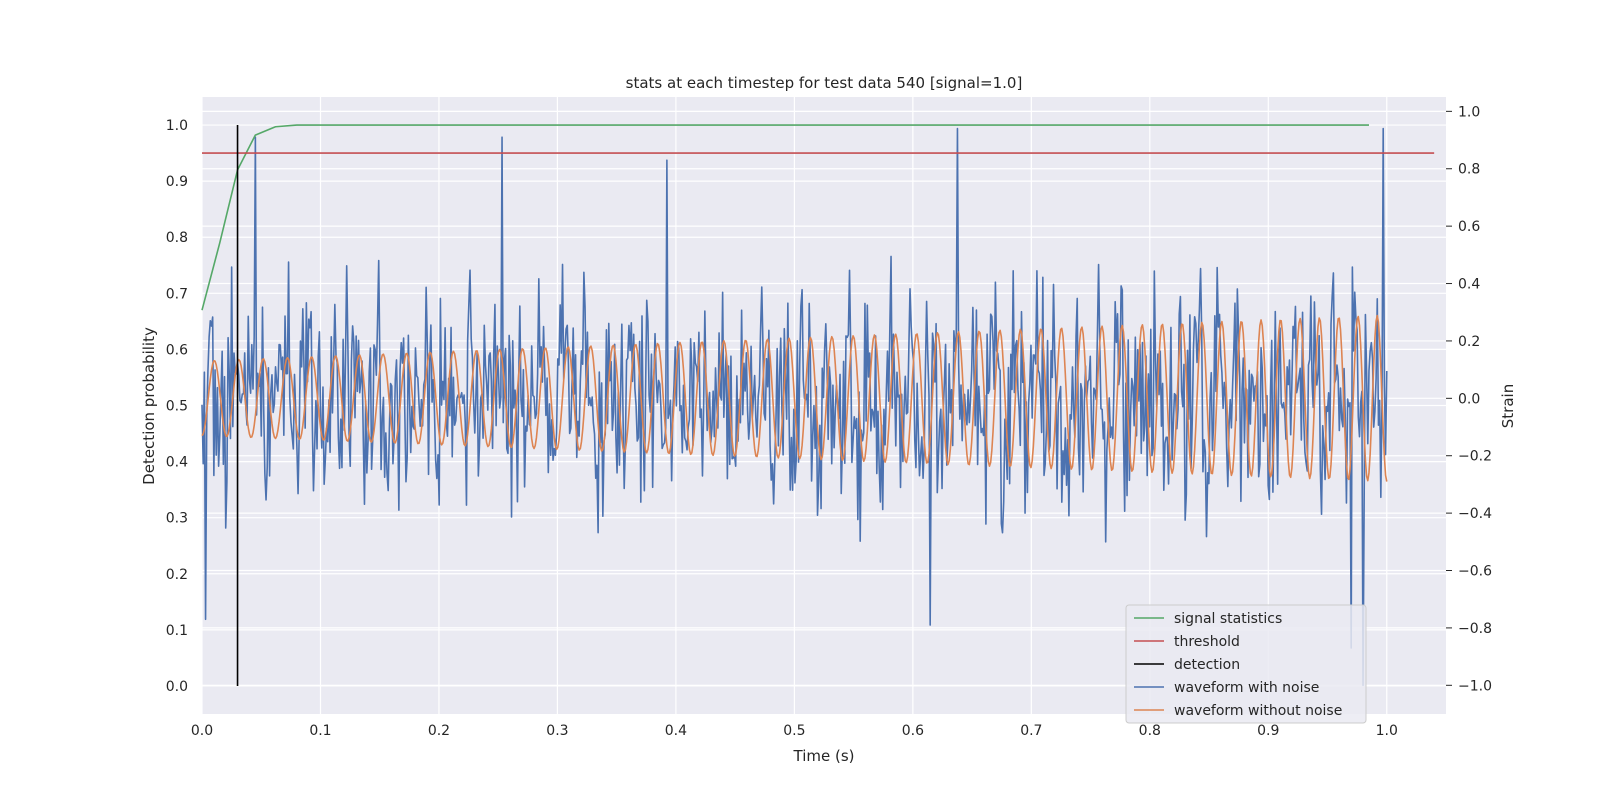  What do you see at coordinates (1387, 731) in the screenshot?
I see `x-tick-label: 1.0` at bounding box center [1387, 731].